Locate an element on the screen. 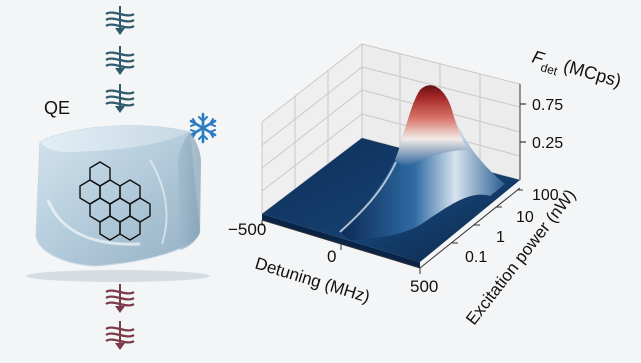  z-tick-label: 0.75 is located at coordinates (547, 105).